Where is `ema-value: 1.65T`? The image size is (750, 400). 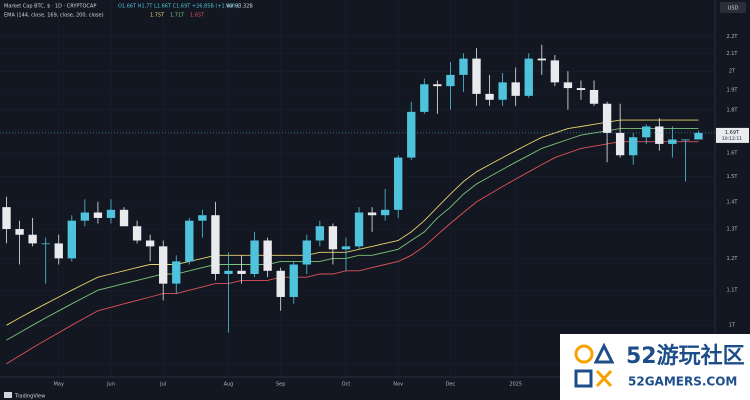
ema-value: 1.65T is located at coordinates (197, 16).